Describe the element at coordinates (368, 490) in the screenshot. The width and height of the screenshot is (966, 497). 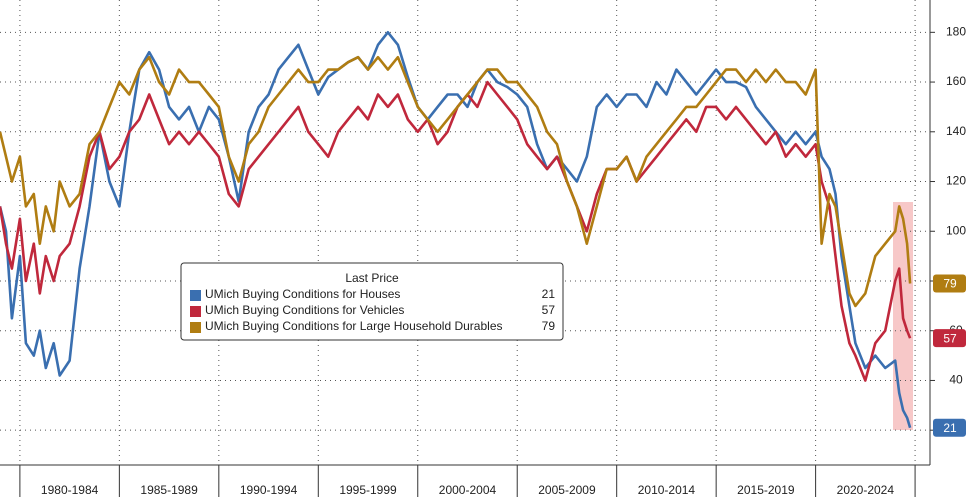
I see `x-tick-label: 1995-1999` at that location.